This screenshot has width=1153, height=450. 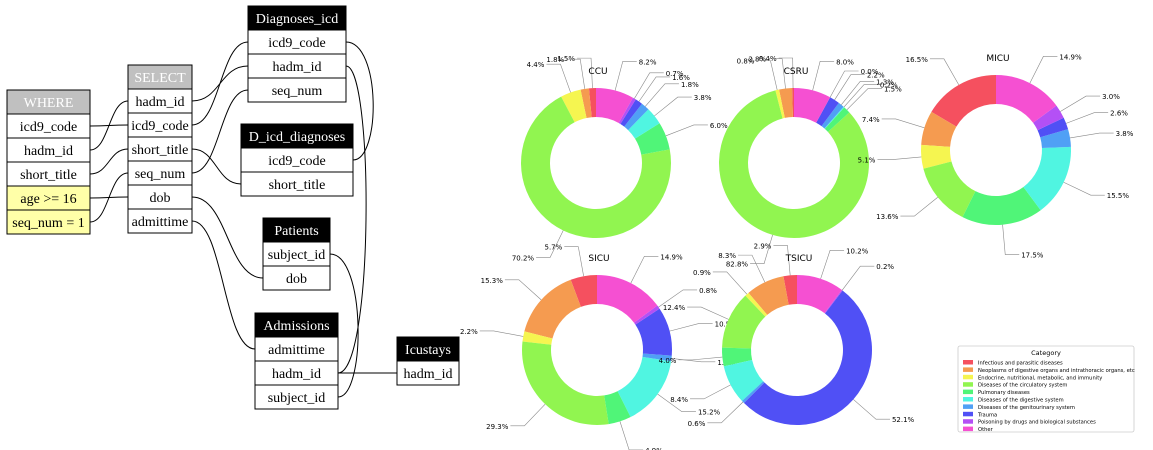 What do you see at coordinates (160, 102) in the screenshot?
I see `column-name: hadm_id` at bounding box center [160, 102].